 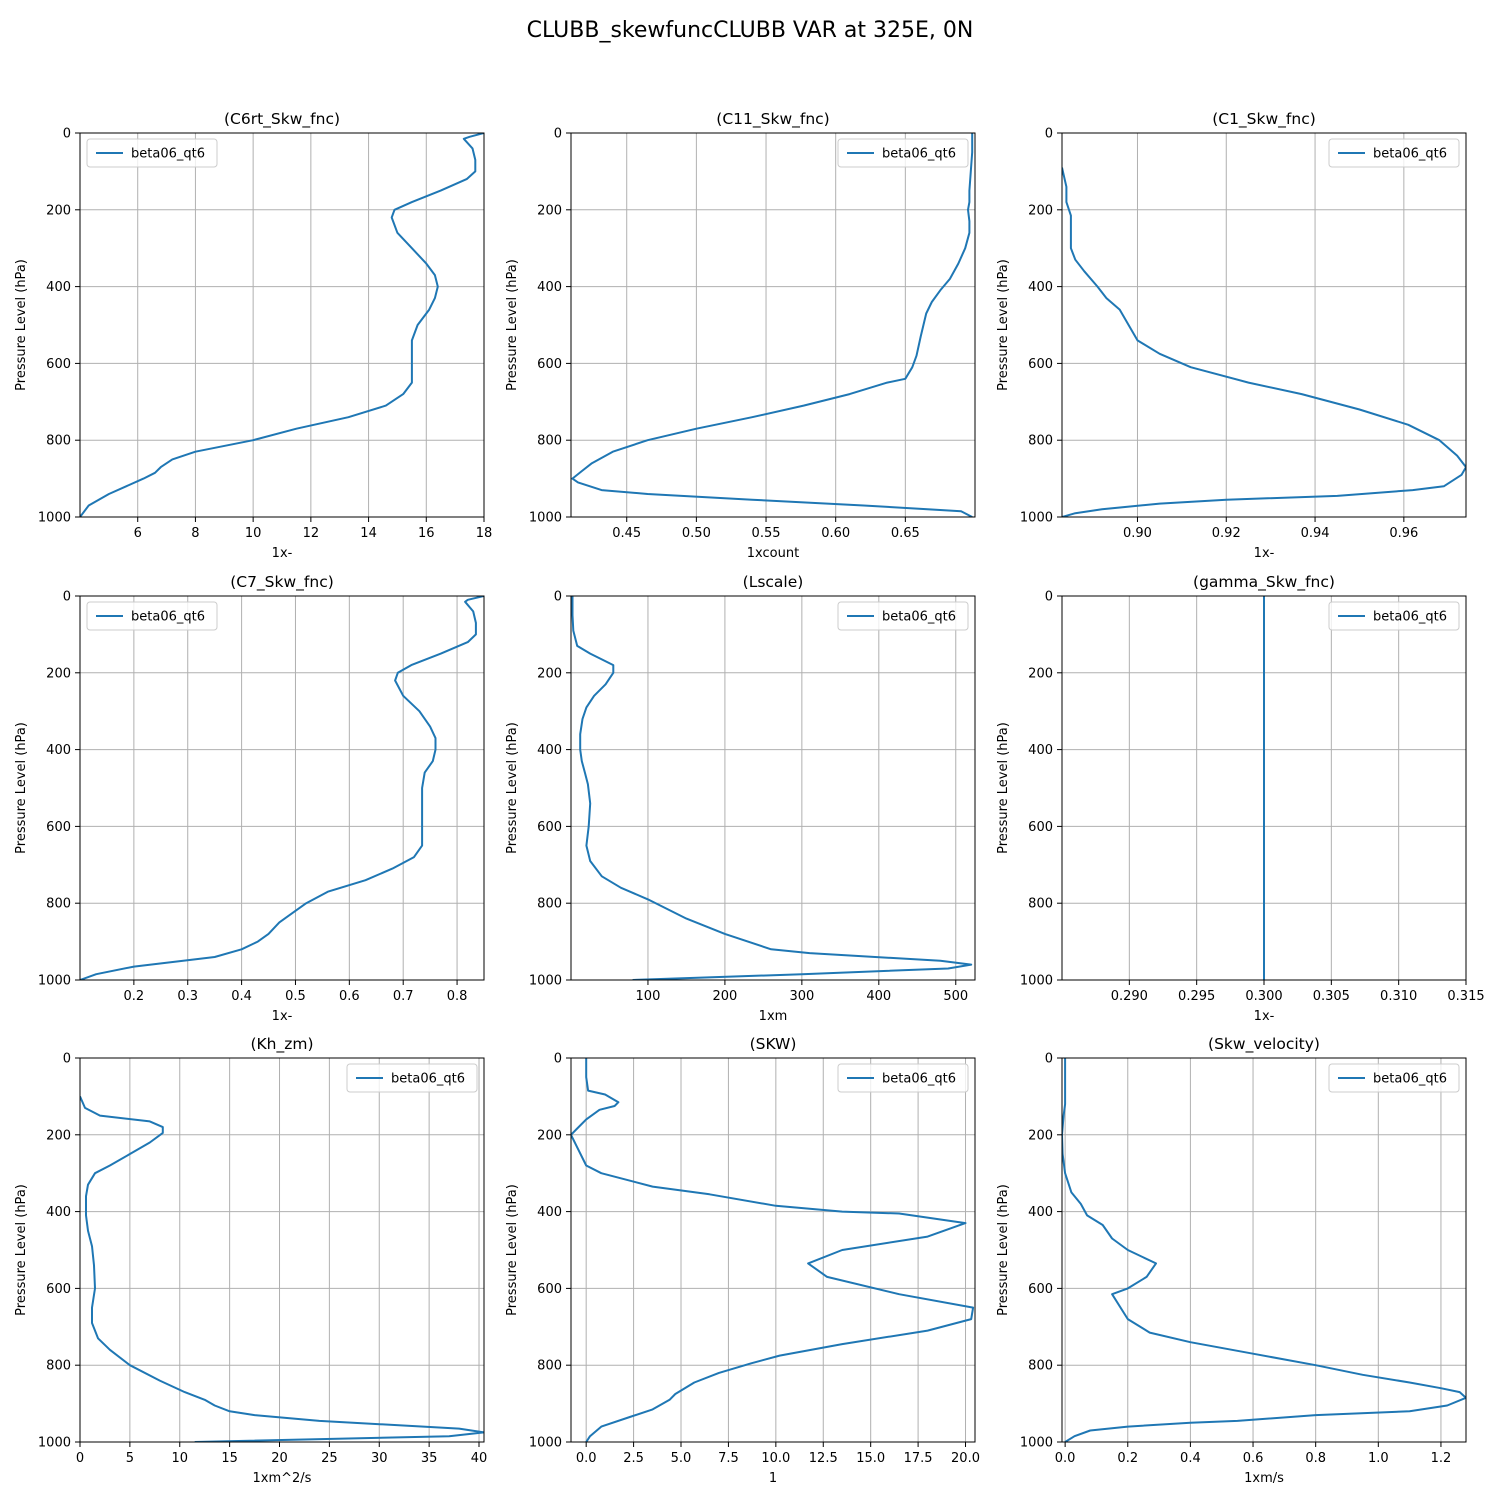 What do you see at coordinates (80, 1458) in the screenshot?
I see `x-tick-label: 0` at bounding box center [80, 1458].